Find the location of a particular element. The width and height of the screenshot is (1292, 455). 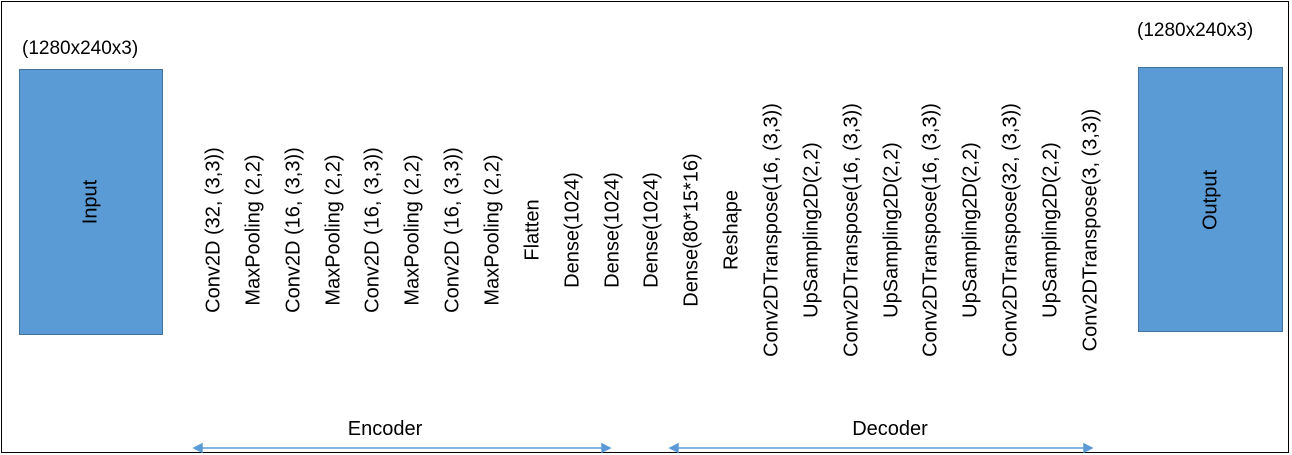

encoder-label: Encoder is located at coordinates (385, 429).